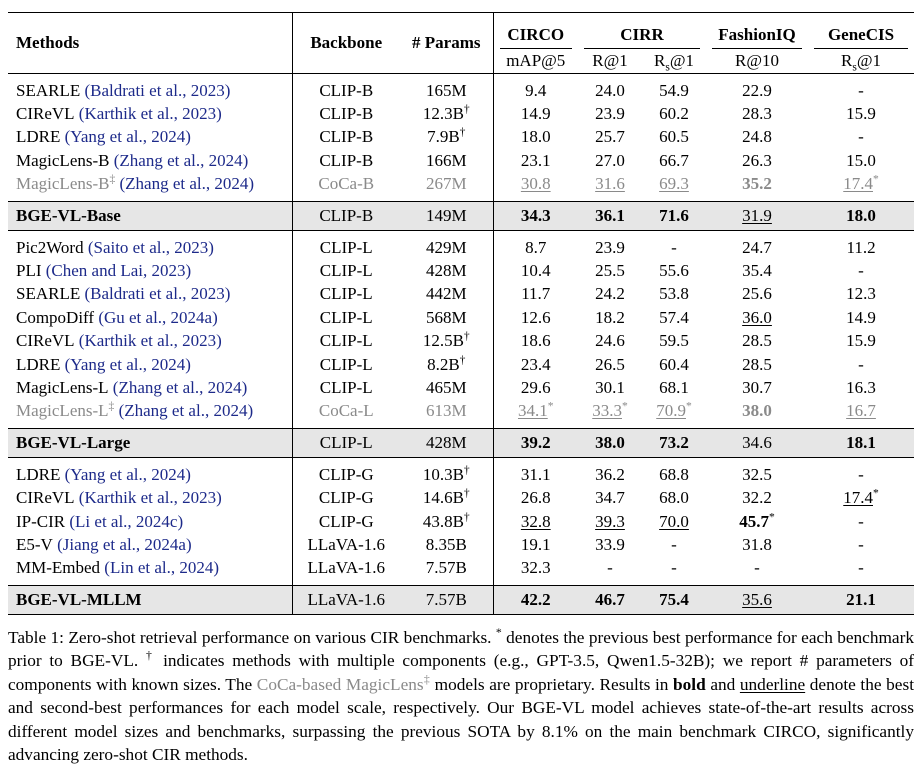  Describe the element at coordinates (757, 247) in the screenshot. I see `text-run: 24.7` at that location.